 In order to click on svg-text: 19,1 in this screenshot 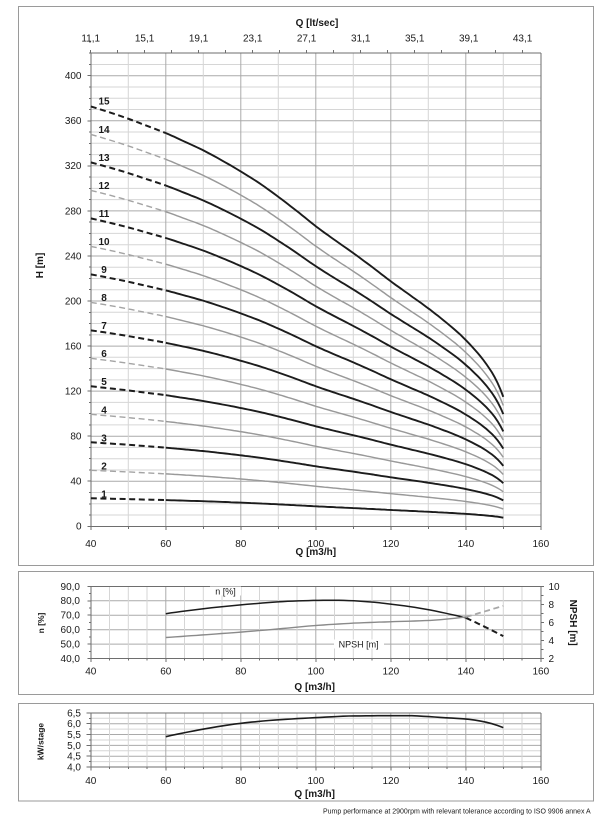, I will do `click(199, 39)`.